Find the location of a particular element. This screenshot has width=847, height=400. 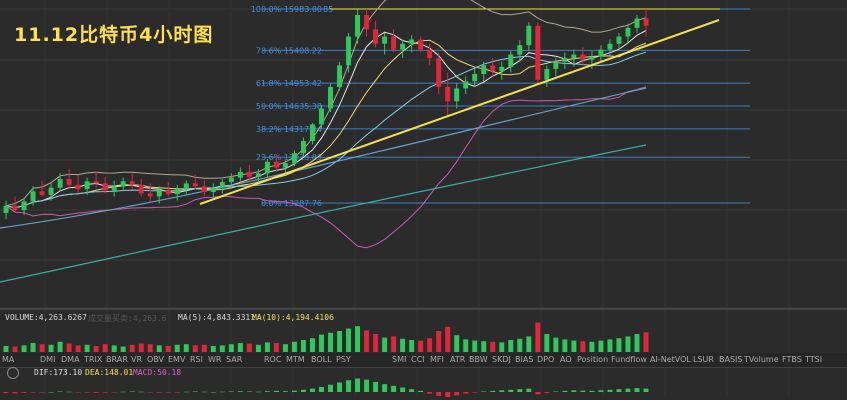

indicator-tab-basis: BASIS is located at coordinates (731, 359).